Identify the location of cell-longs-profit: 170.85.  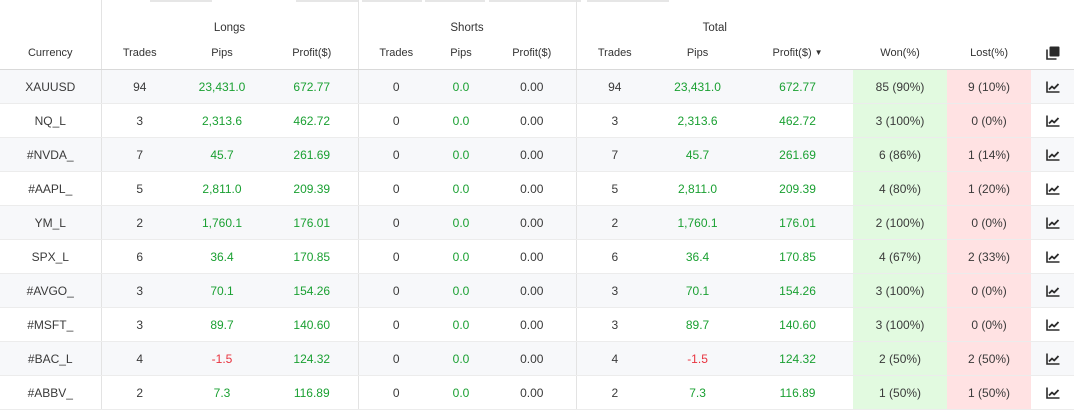
(312, 256).